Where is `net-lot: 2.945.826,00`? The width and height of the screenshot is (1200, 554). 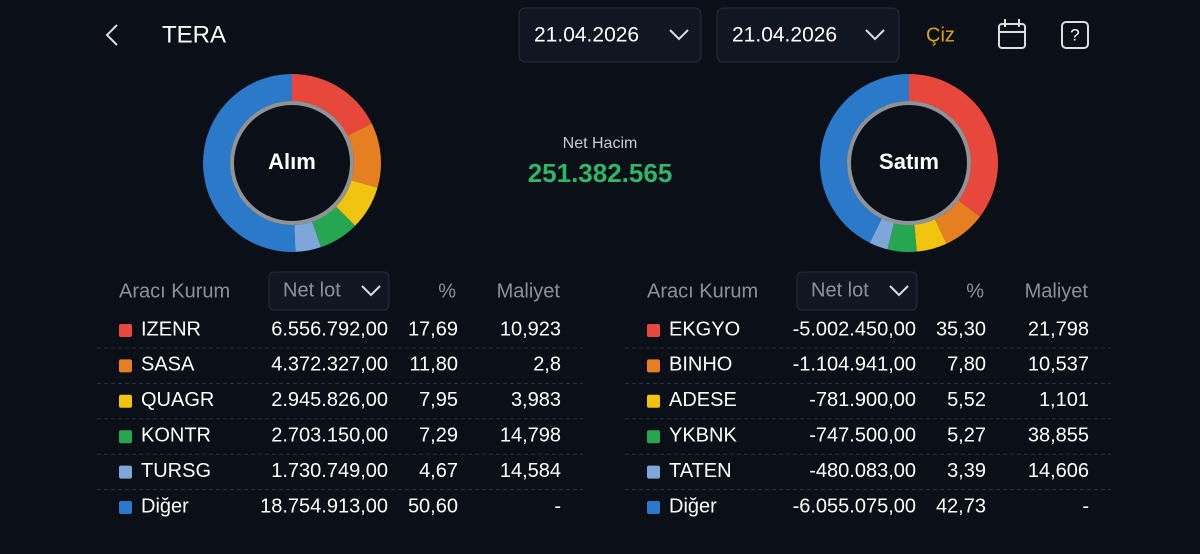
net-lot: 2.945.826,00 is located at coordinates (329, 400).